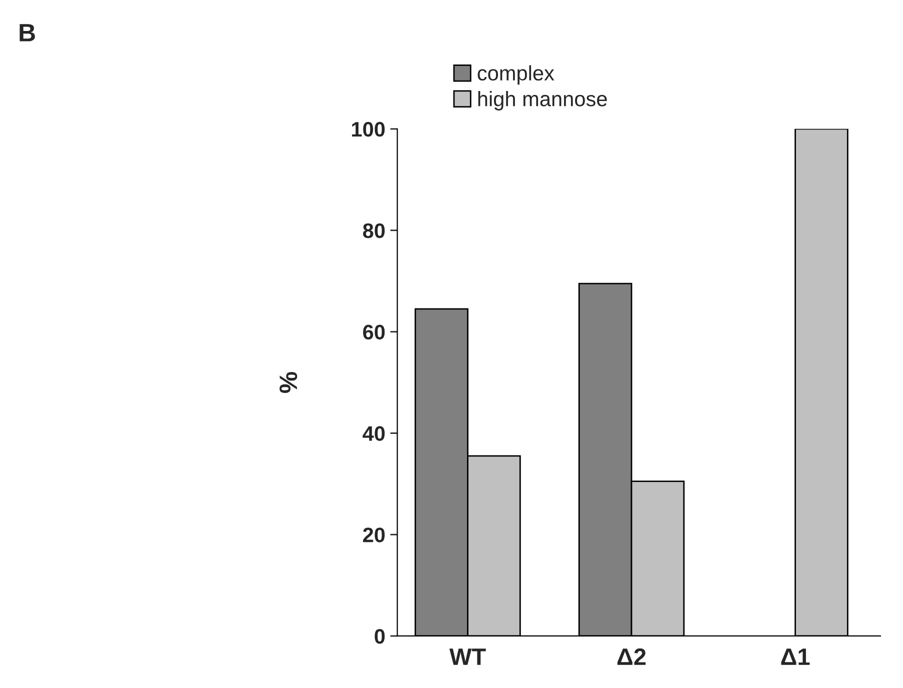 This screenshot has height=688, width=903. Describe the element at coordinates (467, 656) in the screenshot. I see `x-tick-label: WT` at that location.